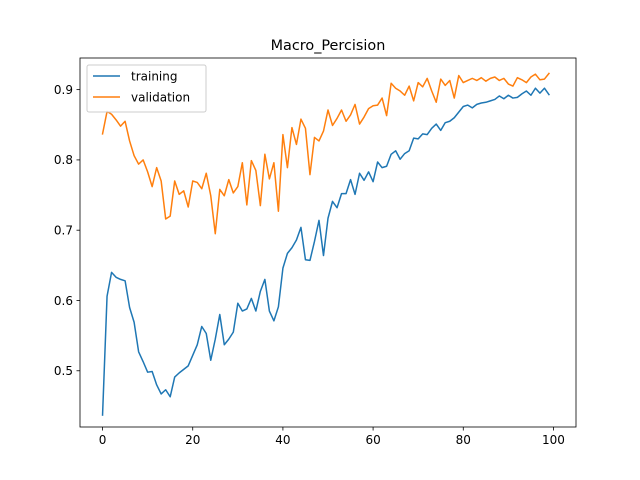 The height and width of the screenshot is (480, 640). I want to click on legend: training validation, so click(146, 88).